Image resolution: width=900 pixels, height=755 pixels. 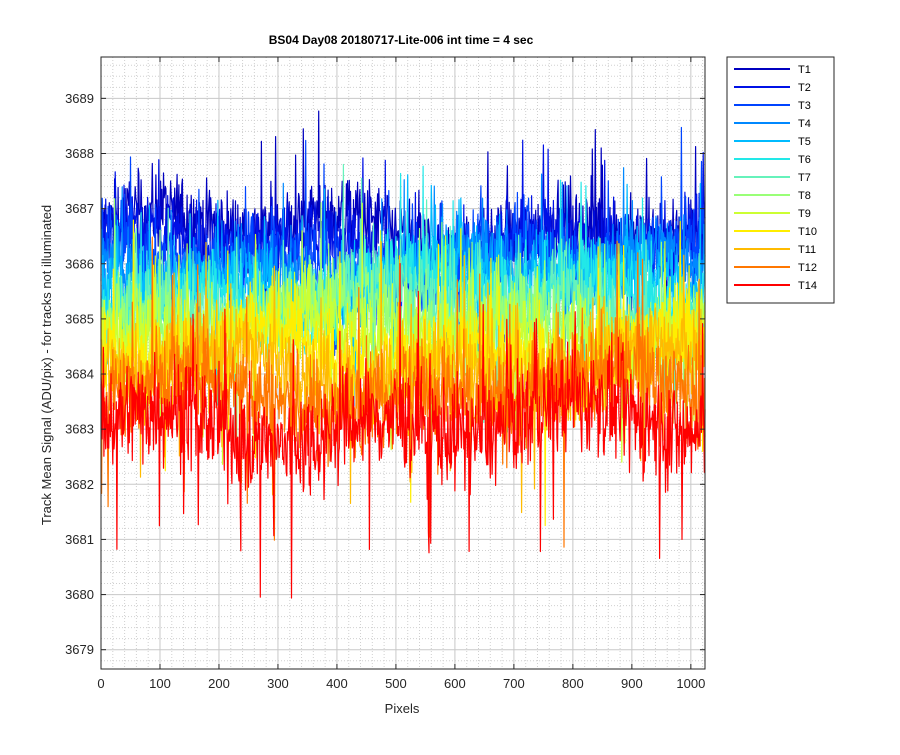 I want to click on legend-label-t3: T3, so click(x=804, y=106).